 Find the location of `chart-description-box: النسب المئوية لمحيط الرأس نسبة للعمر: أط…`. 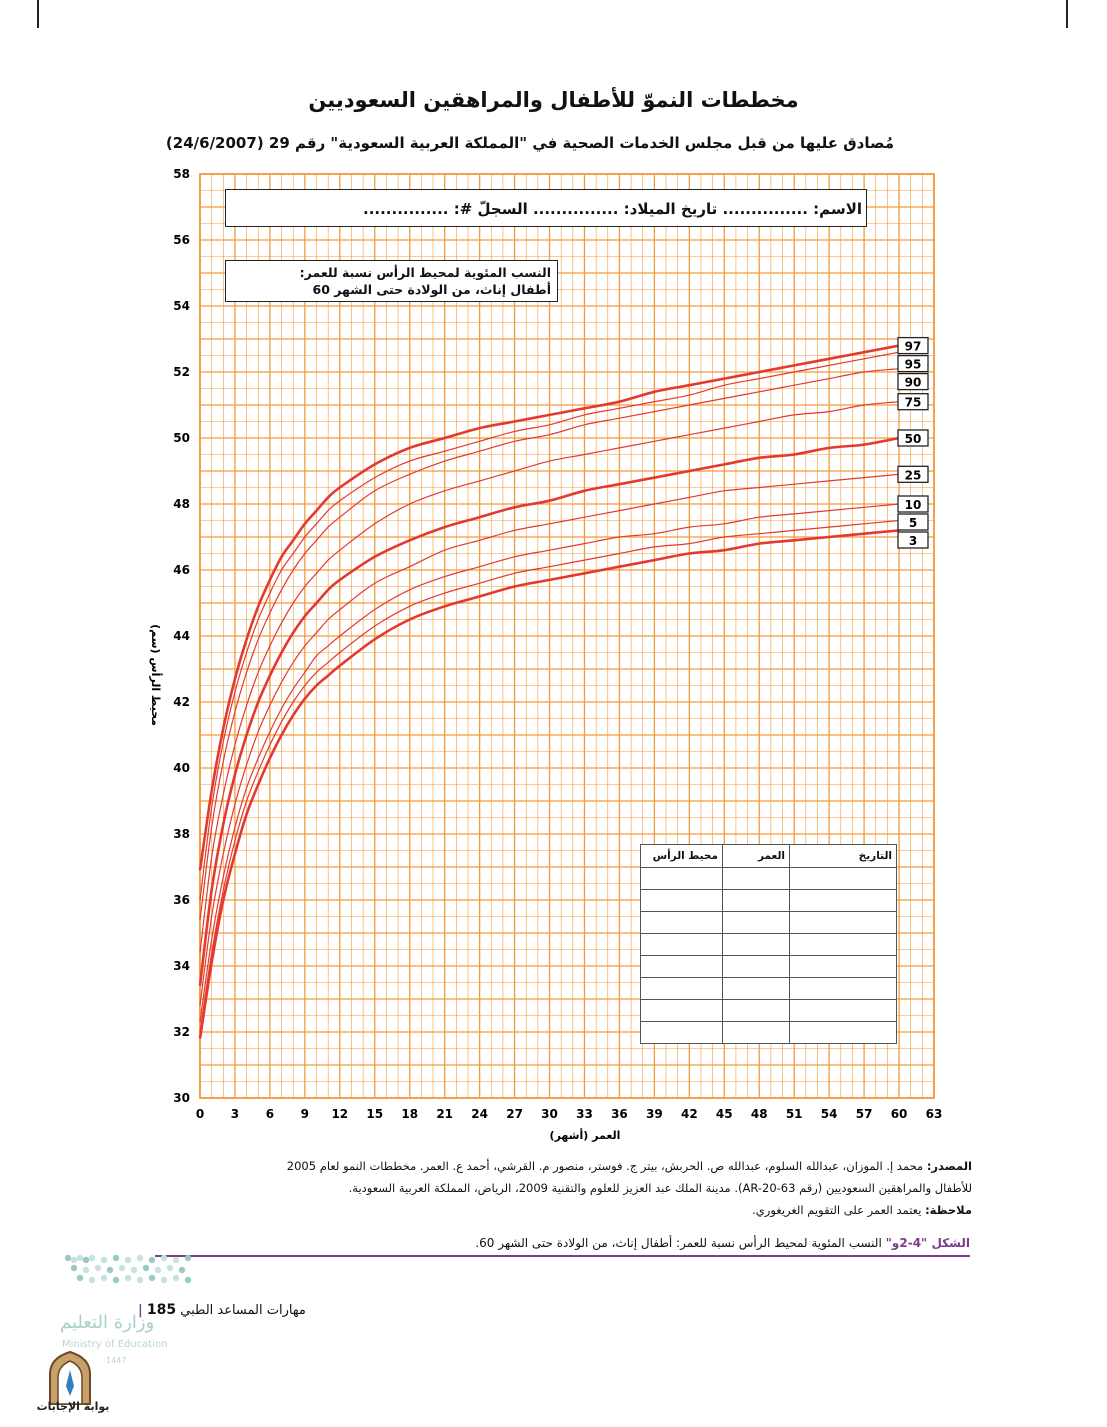

chart-description-box: النسب المئوية لمحيط الرأس نسبة للعمر: أط… is located at coordinates (391, 281).